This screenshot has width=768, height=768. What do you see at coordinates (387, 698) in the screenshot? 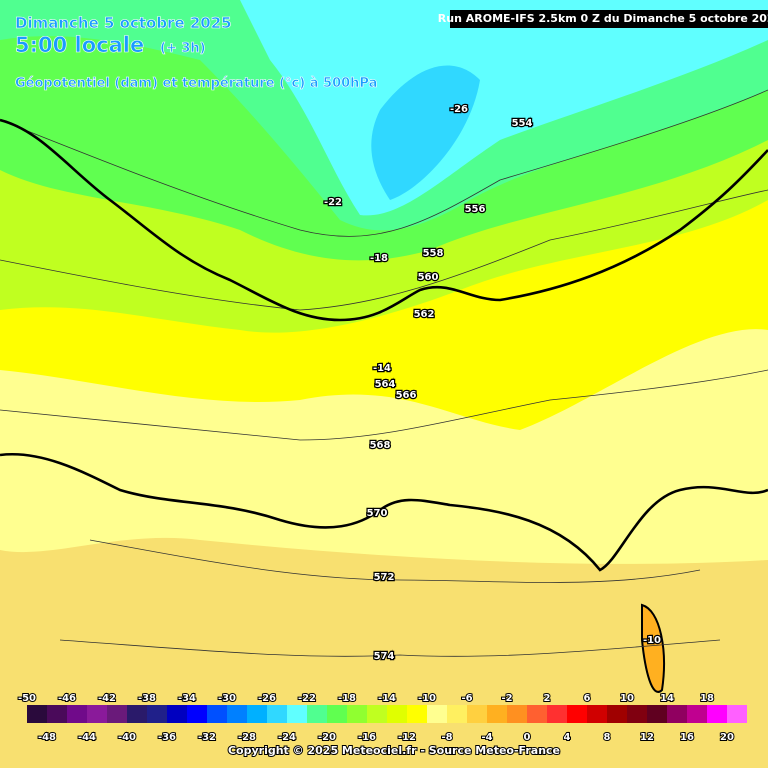
I see `scale-label: -14` at bounding box center [387, 698].